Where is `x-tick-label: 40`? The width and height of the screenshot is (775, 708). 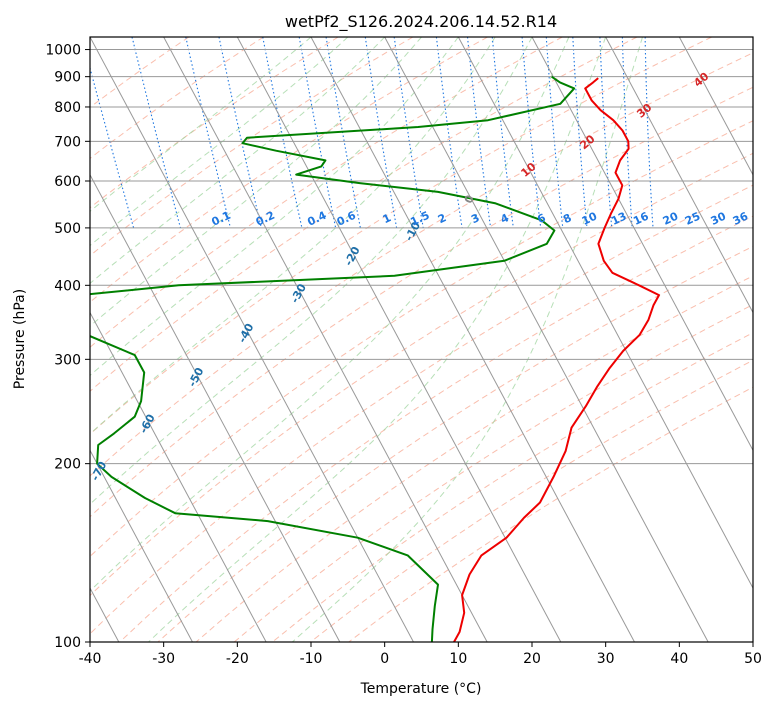
x-tick-label: 40 is located at coordinates (679, 659).